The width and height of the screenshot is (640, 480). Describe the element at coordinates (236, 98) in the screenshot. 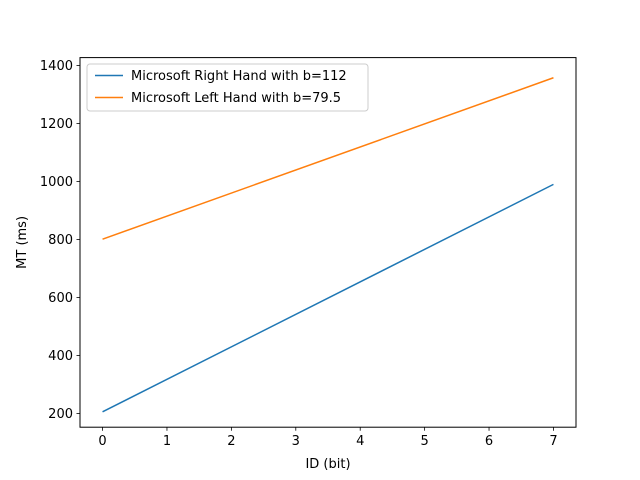

I see `legend-label-2: Microsoft Left Hand with b=79.5` at that location.